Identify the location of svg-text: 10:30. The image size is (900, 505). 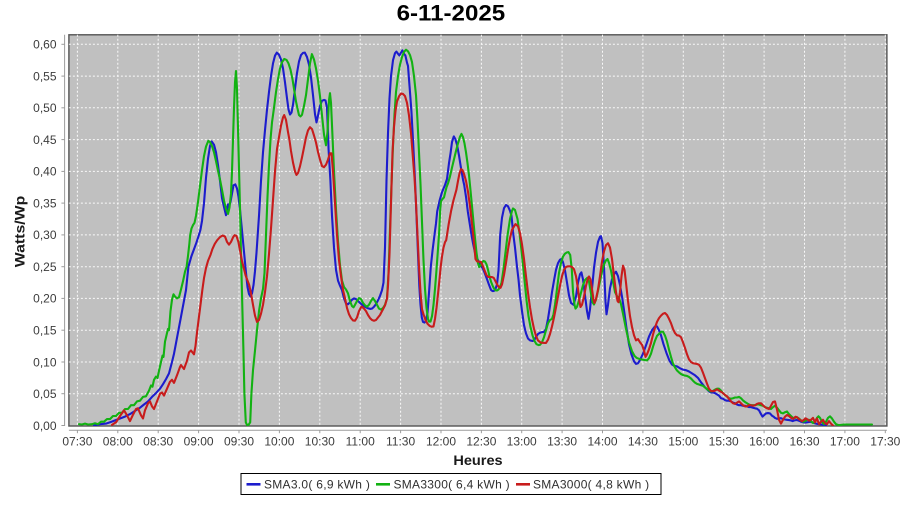
(320, 441).